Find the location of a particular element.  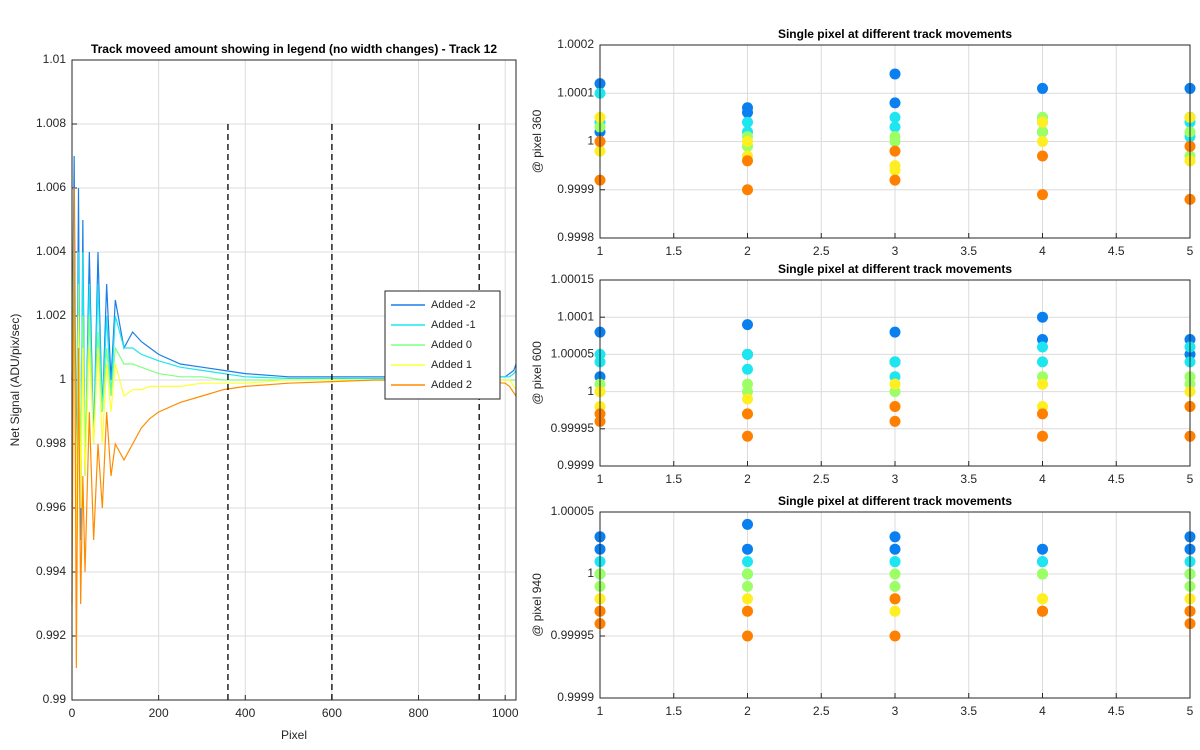

y-tick-label: 1.008 is located at coordinates (51, 123).